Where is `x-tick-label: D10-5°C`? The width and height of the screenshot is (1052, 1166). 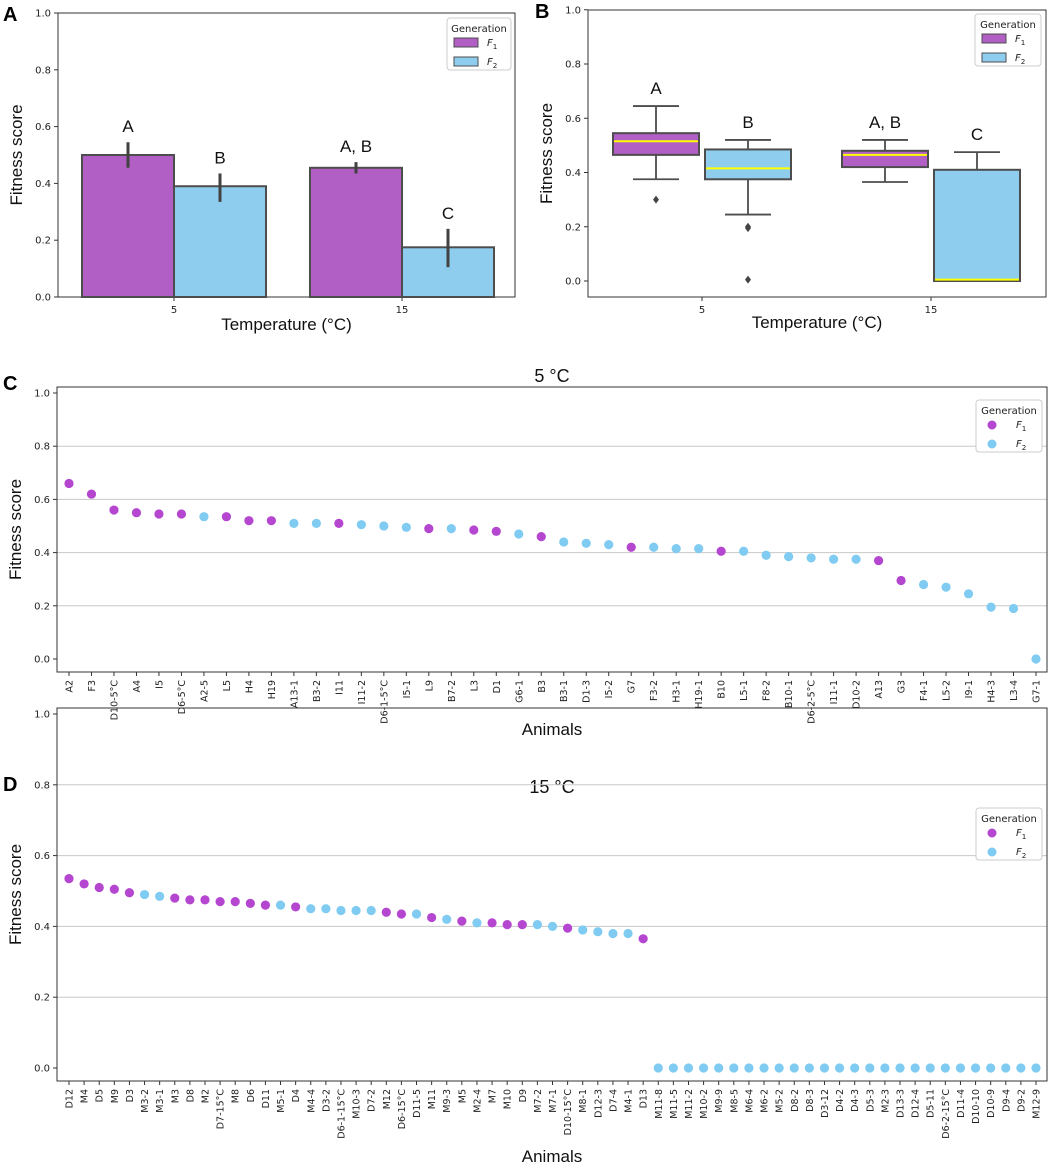 x-tick-label: D10-5°C is located at coordinates (114, 700).